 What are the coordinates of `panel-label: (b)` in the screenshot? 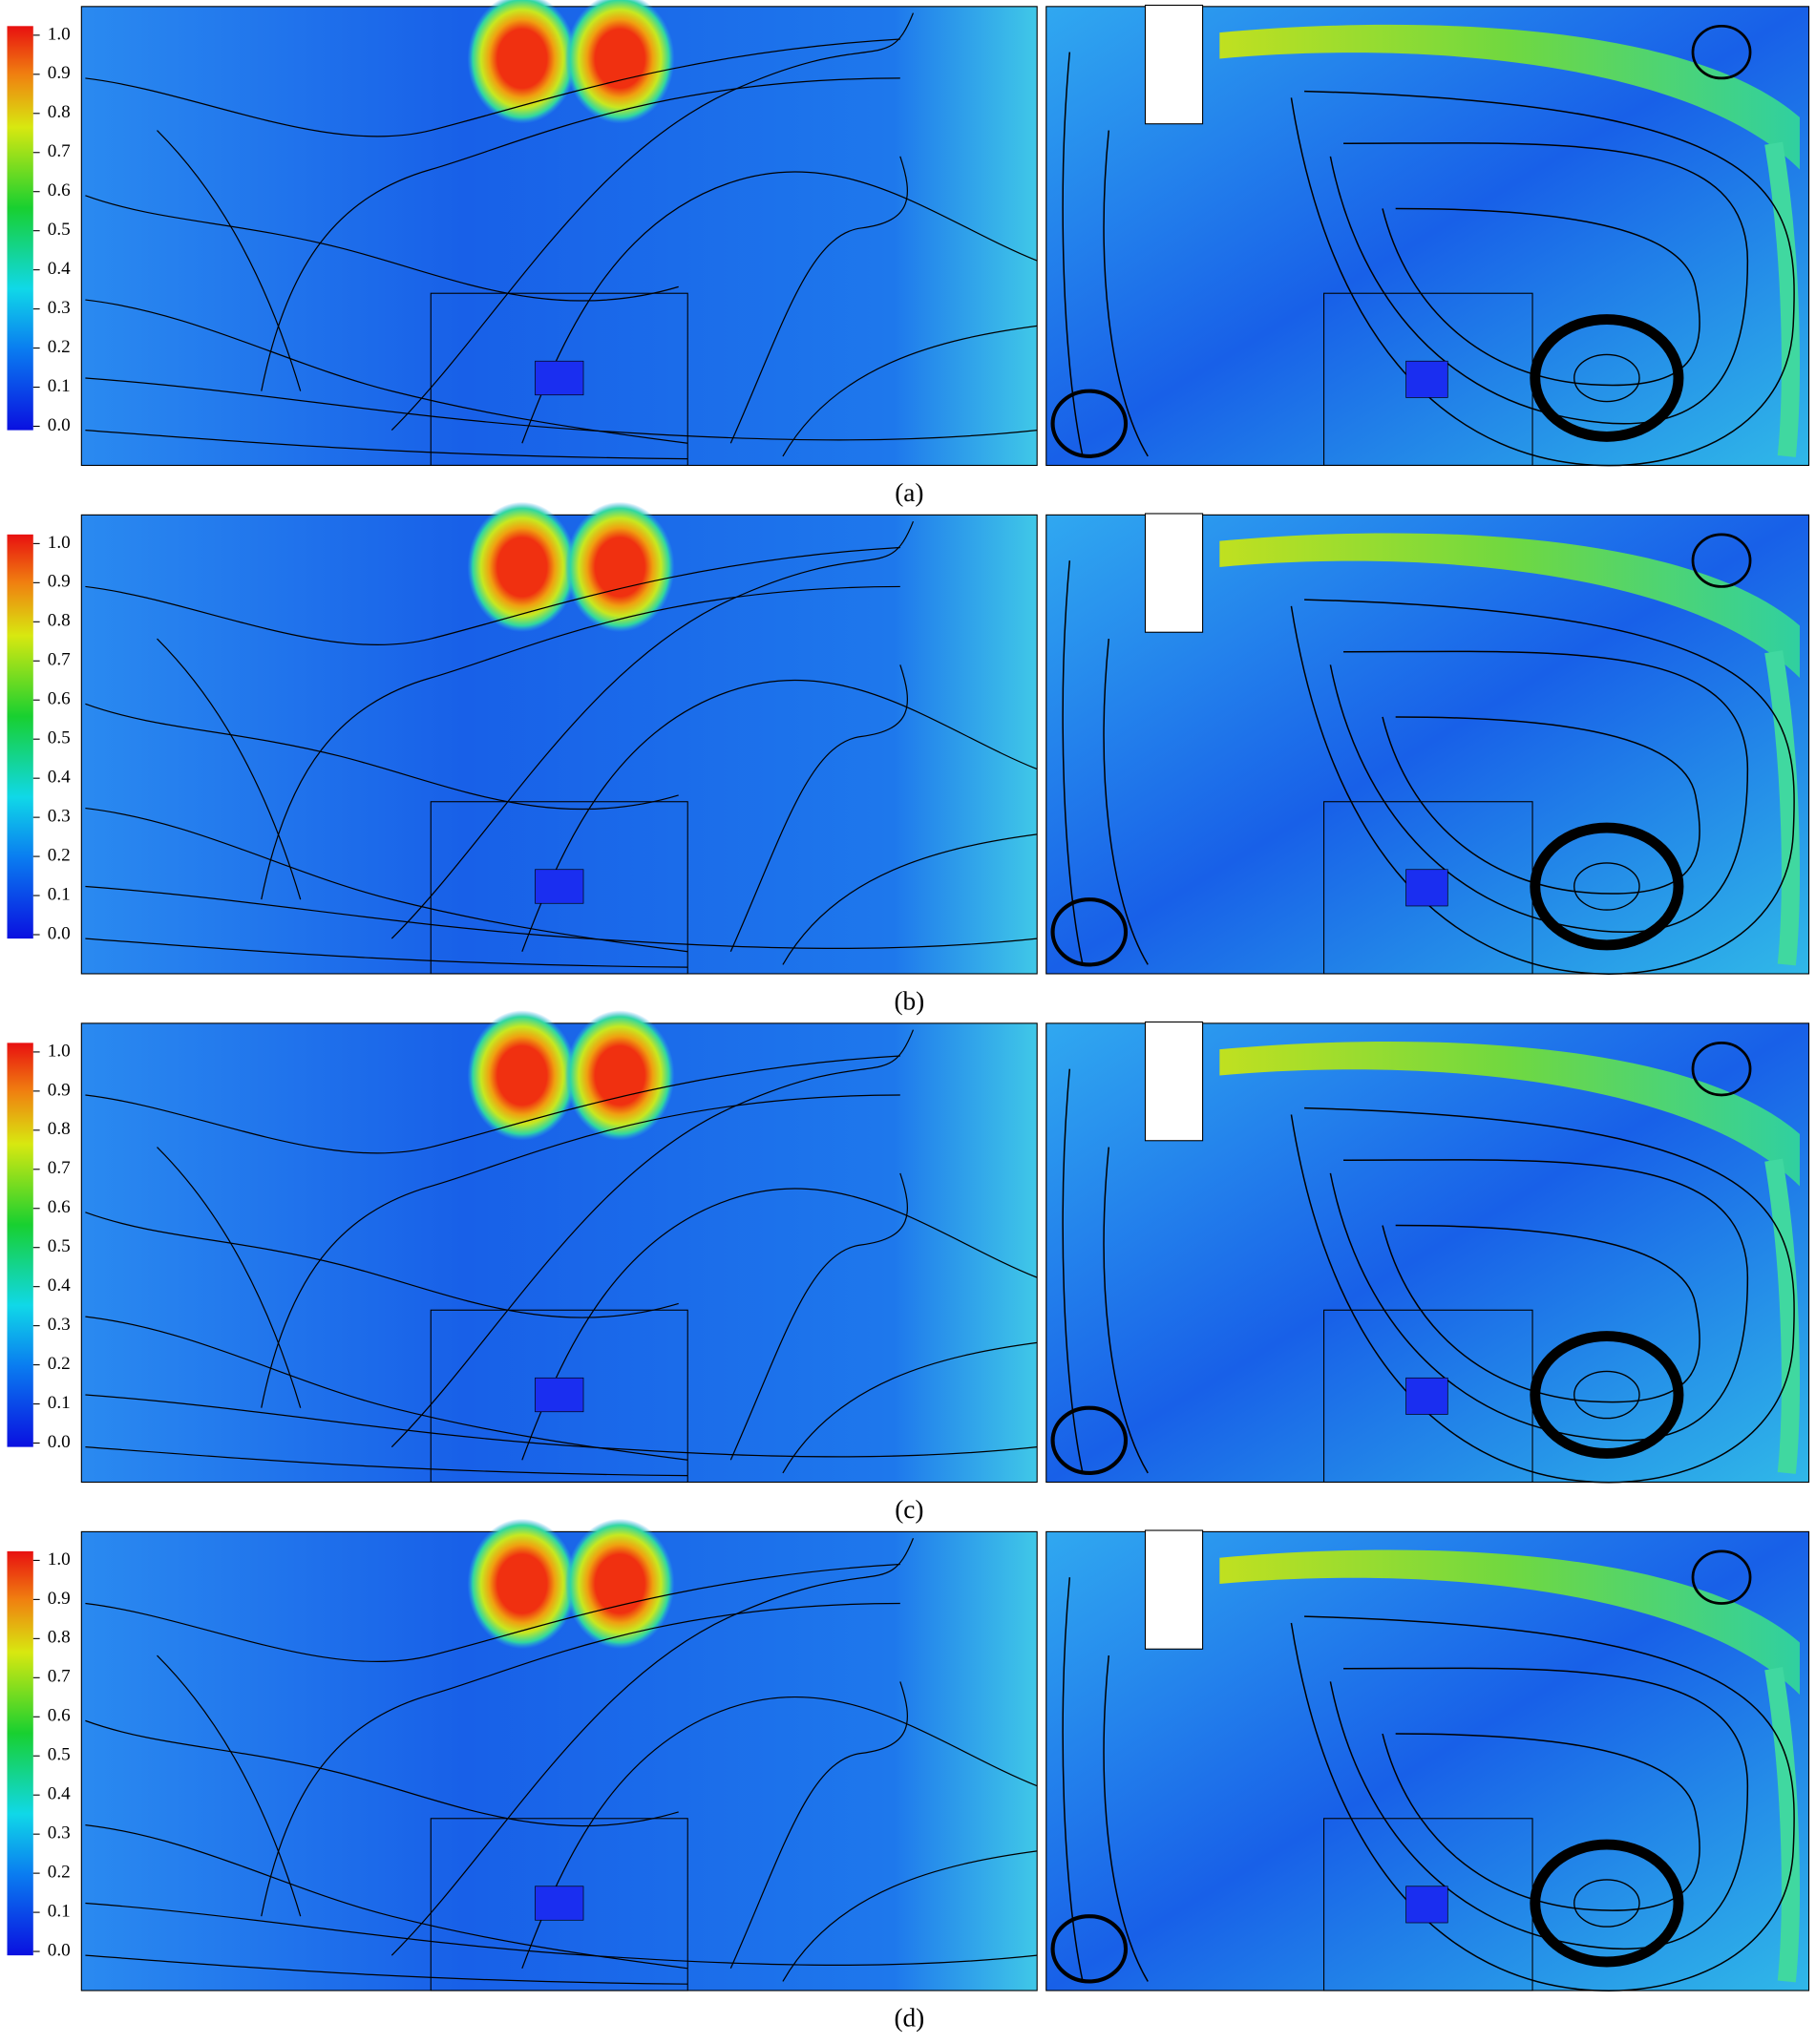 It's located at (909, 1001).